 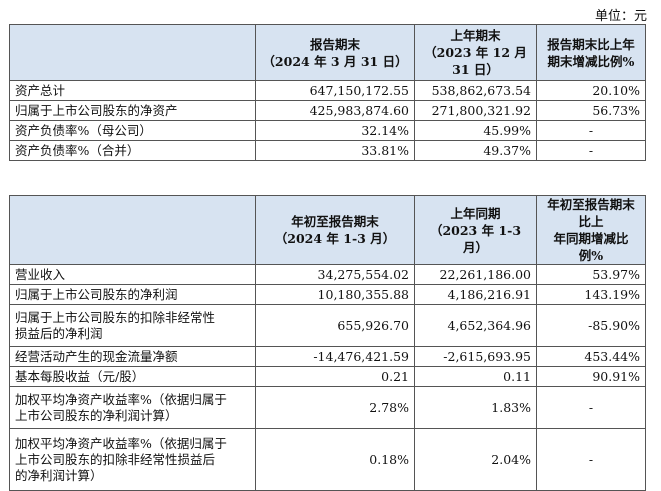 I want to click on row-label: 加权平均净资产收益率%（依据归属于 上市公司股东的扣除非经常性损益后 的净利润计算）, so click(x=132, y=459).